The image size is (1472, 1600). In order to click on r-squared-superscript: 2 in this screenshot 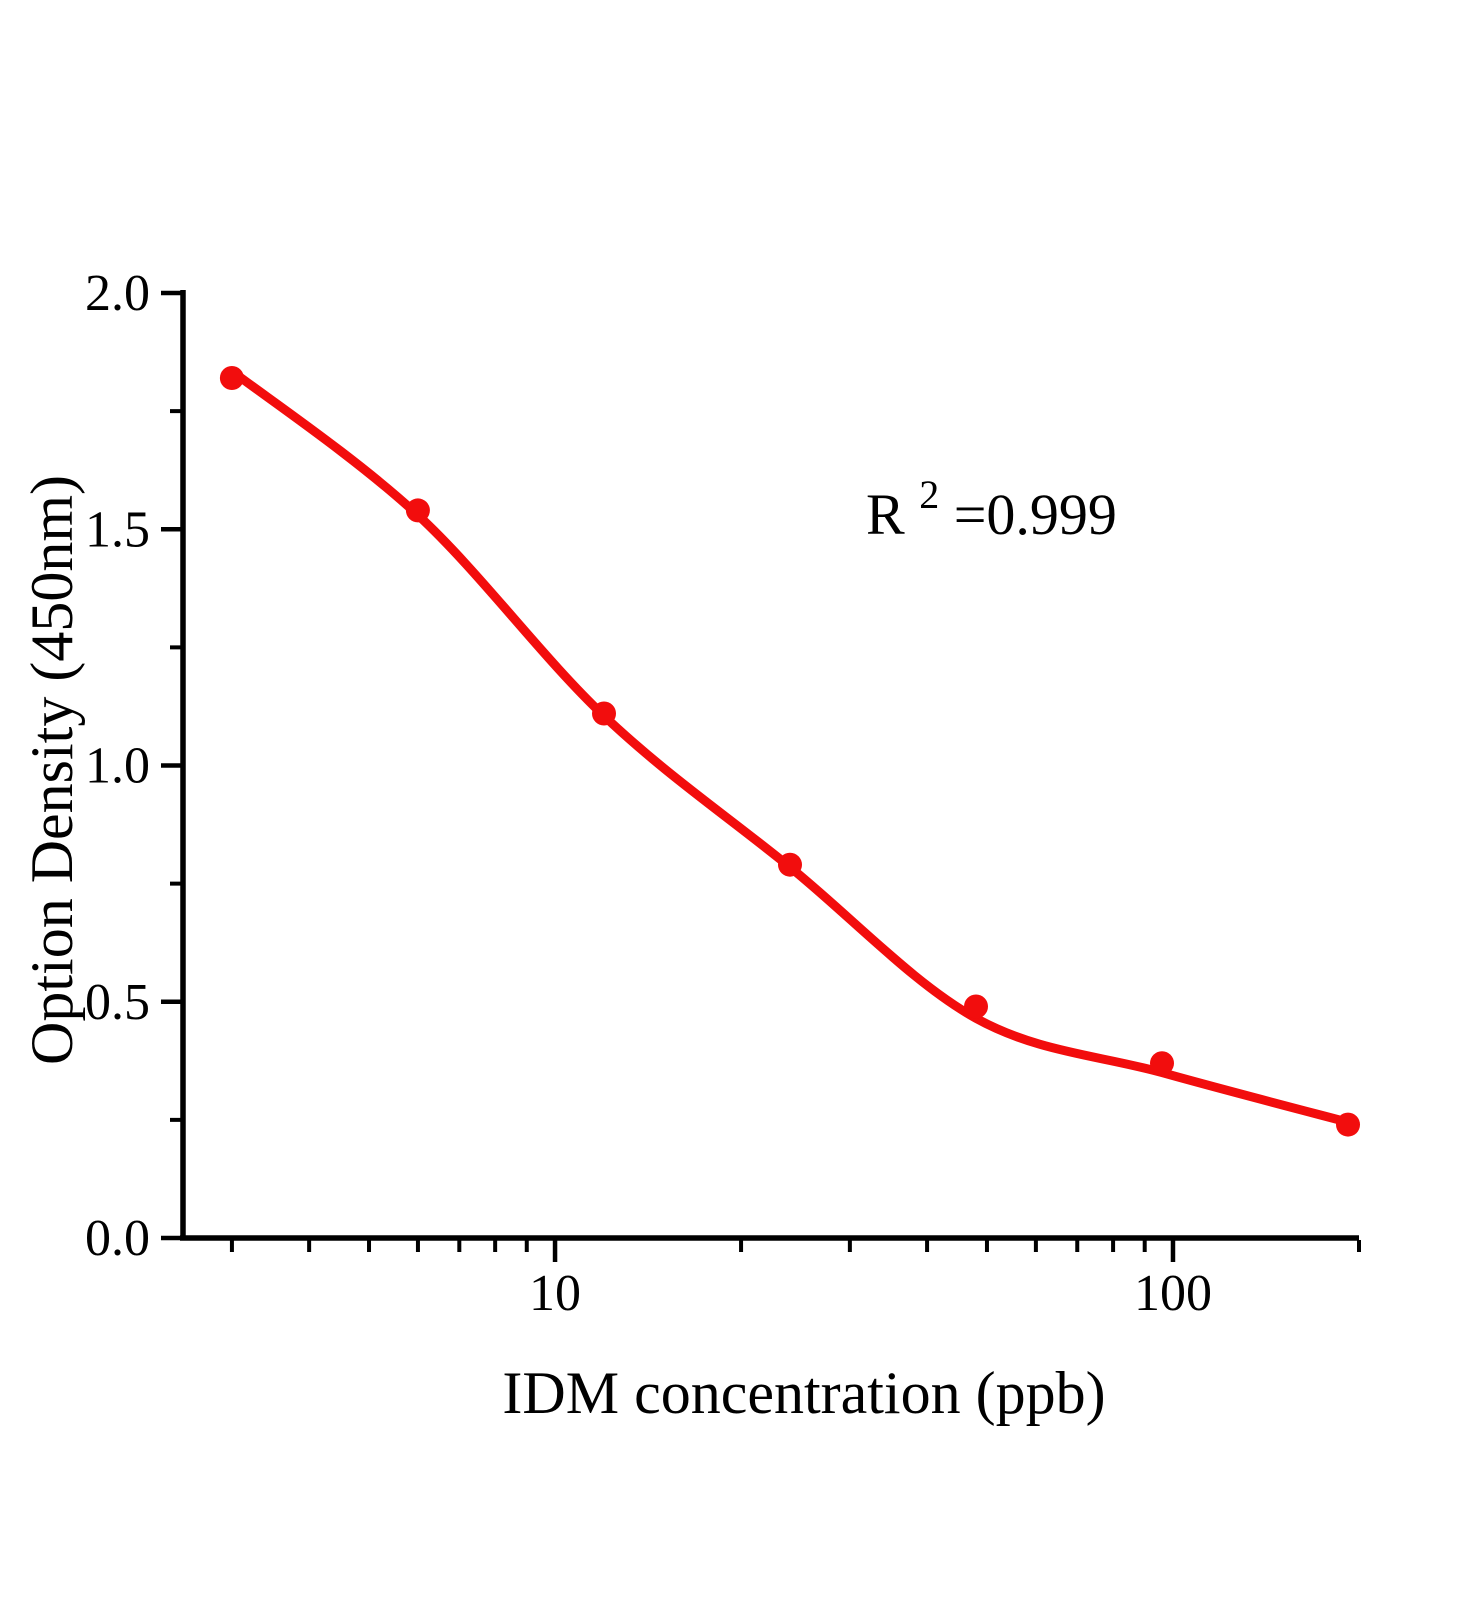, I will do `click(929, 494)`.